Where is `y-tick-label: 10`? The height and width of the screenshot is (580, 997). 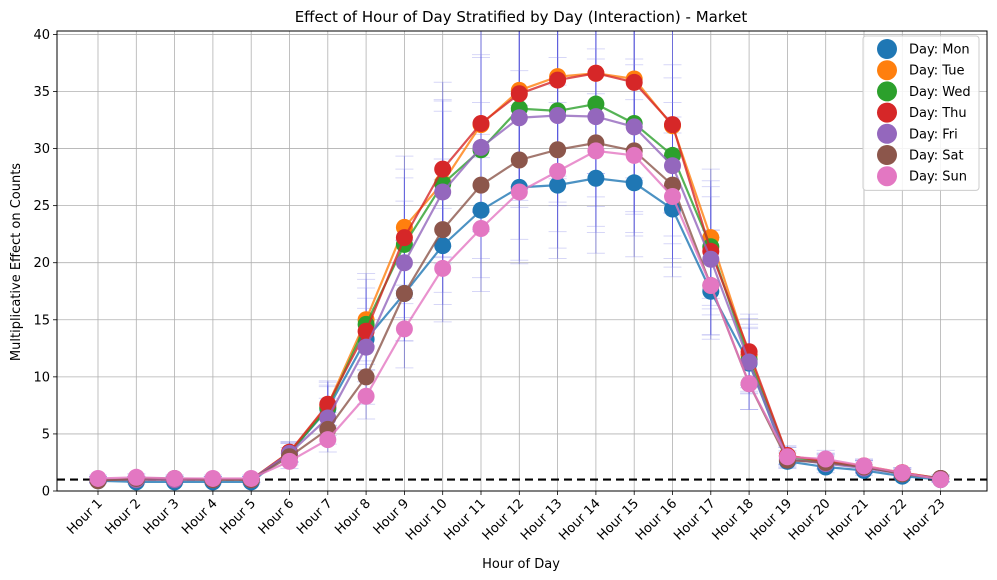
y-tick-label: 10 is located at coordinates (41, 377).